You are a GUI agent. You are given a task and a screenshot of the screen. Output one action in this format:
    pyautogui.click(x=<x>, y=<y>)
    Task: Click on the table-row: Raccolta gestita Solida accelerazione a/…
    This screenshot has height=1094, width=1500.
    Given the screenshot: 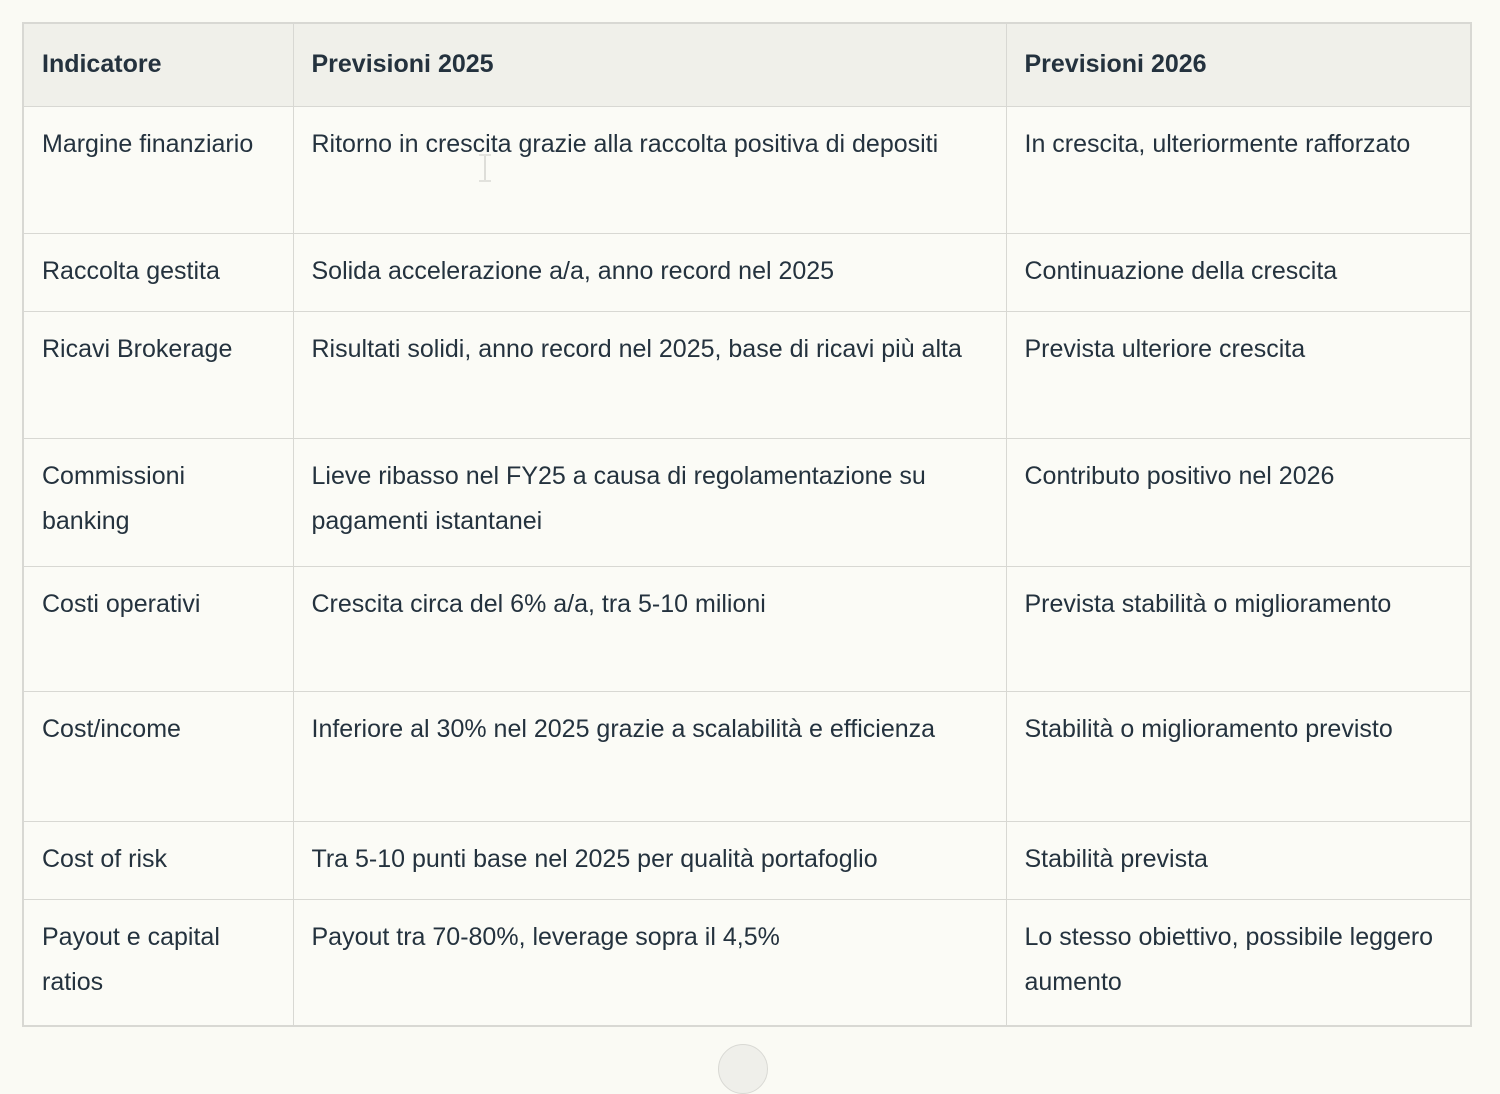 What is the action you would take?
    pyautogui.click(x=747, y=272)
    